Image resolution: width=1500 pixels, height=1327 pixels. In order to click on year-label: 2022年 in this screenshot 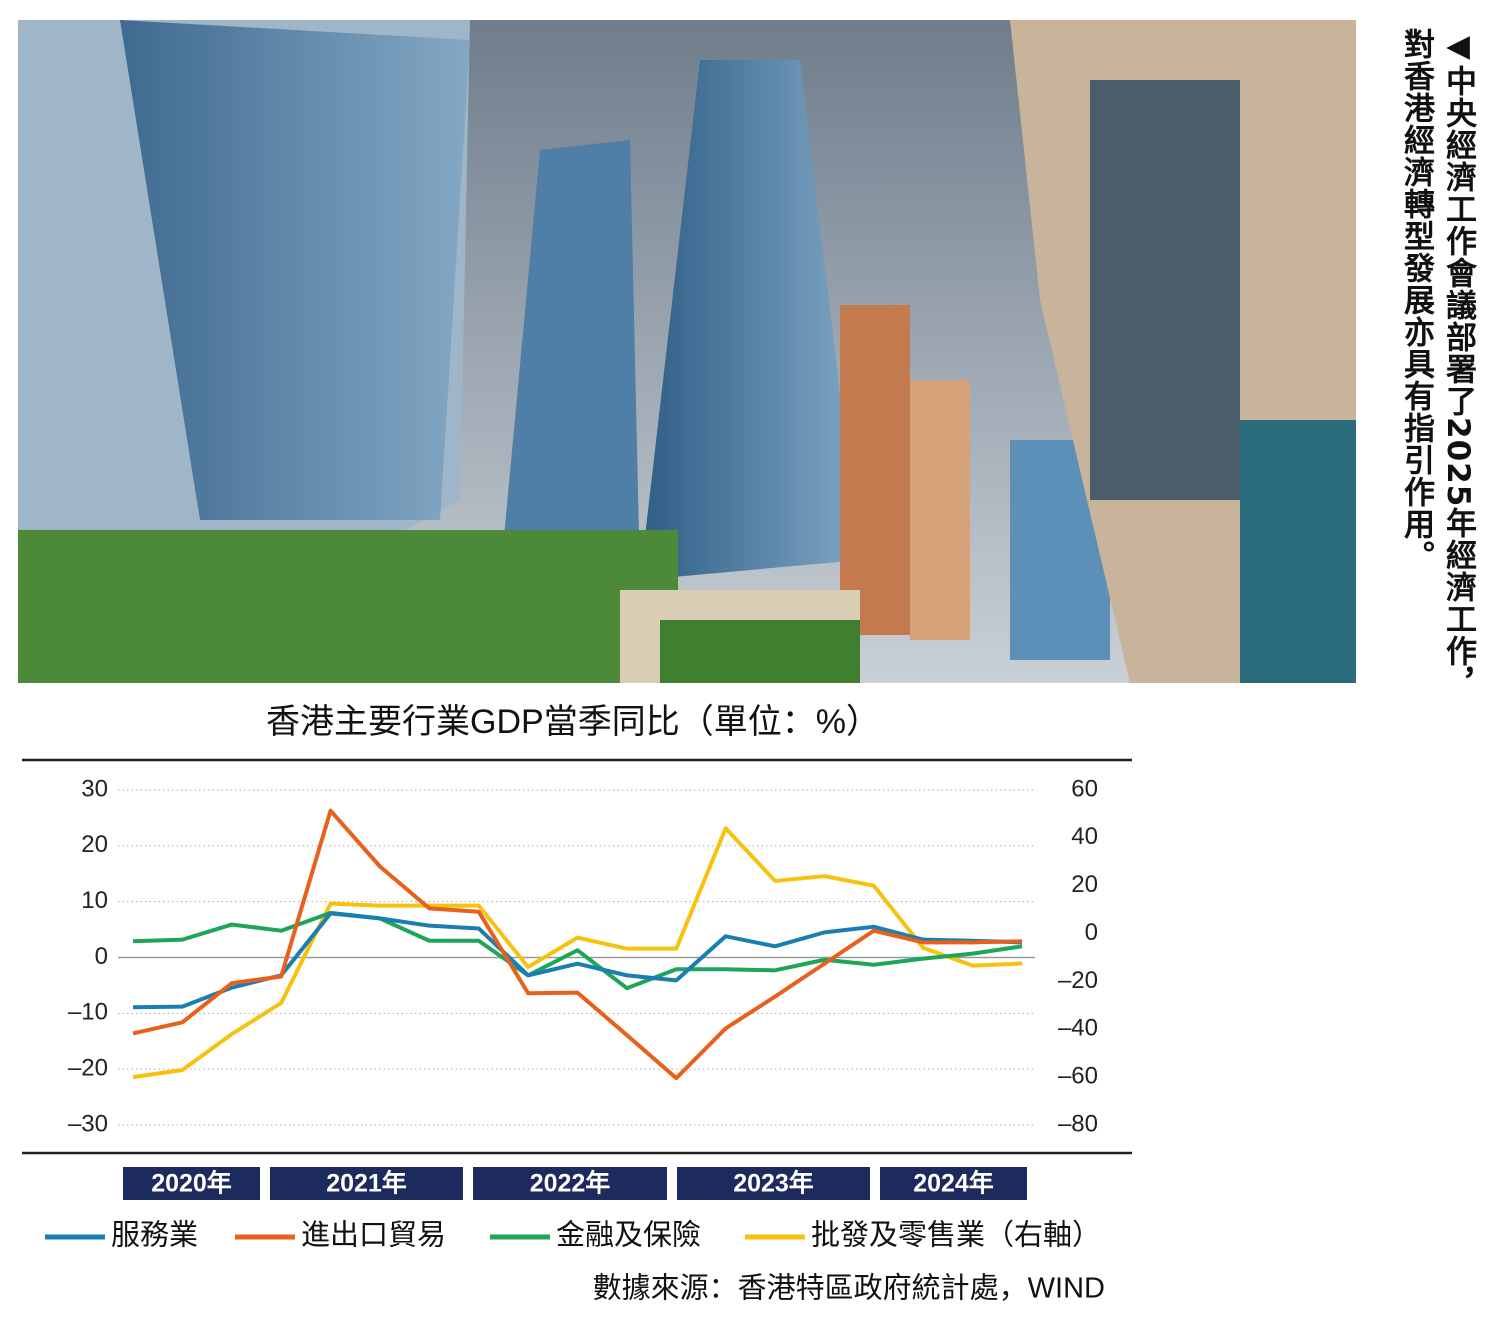, I will do `click(570, 1183)`.